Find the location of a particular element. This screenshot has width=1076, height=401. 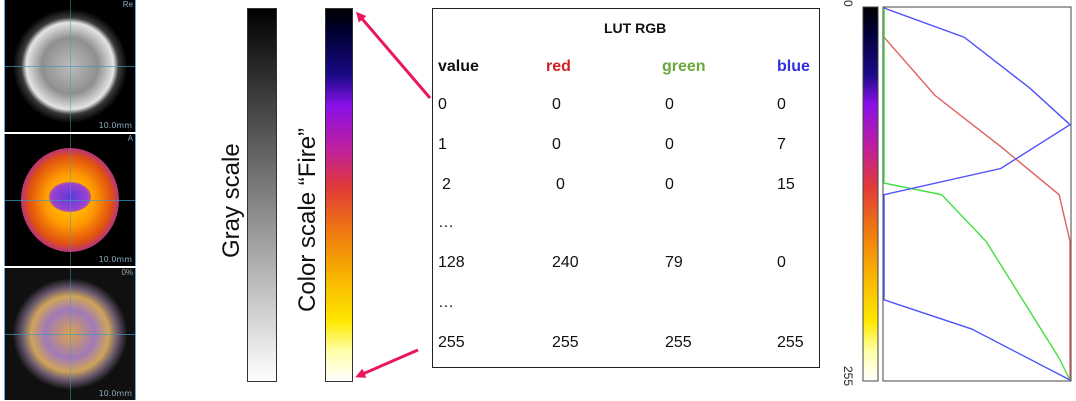

fused-brain-image: 10.0mm 0% is located at coordinates (70, 334).